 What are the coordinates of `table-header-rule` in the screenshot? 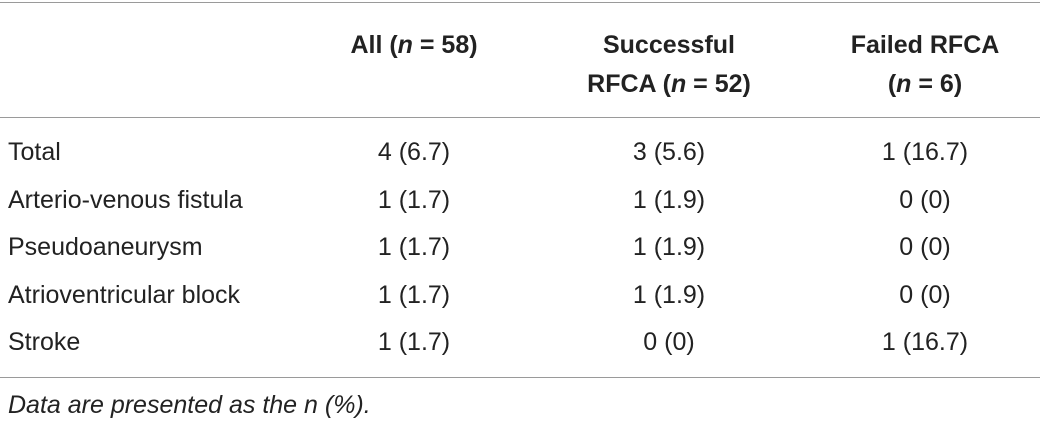 It's located at (520, 117).